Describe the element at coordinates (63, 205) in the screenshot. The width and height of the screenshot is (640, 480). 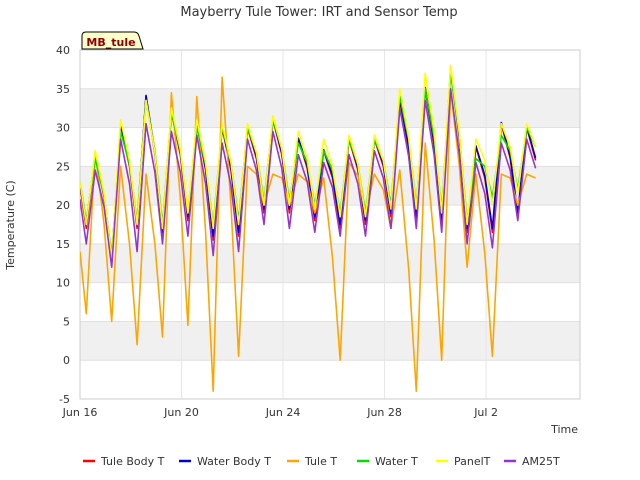
I see `y-tick-label: 20` at that location.